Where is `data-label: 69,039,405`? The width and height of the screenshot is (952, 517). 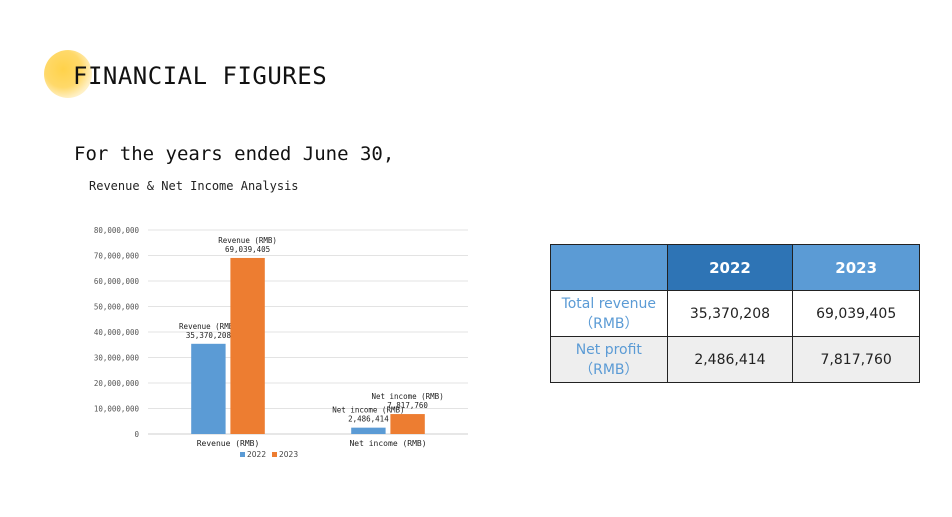
data-label: 69,039,405 is located at coordinates (247, 249).